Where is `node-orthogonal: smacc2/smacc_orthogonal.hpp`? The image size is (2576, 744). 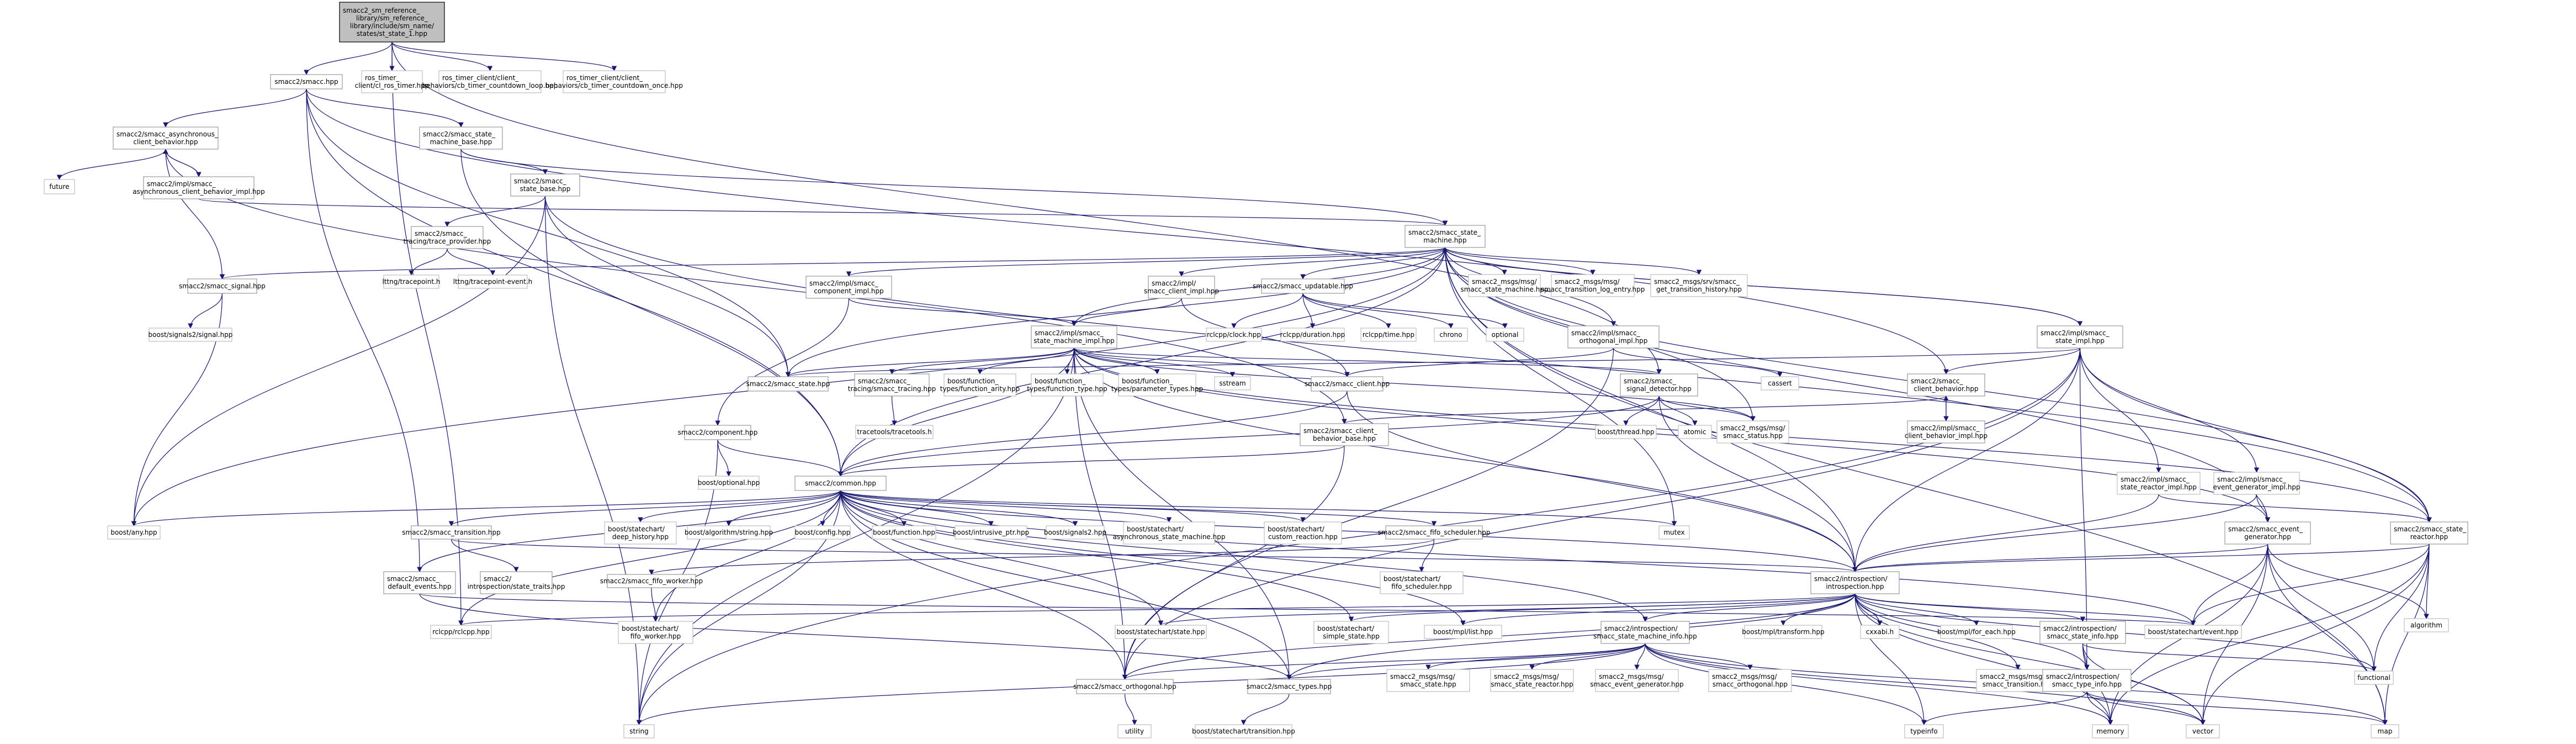
node-orthogonal: smacc2/smacc_orthogonal.hpp is located at coordinates (1124, 686).